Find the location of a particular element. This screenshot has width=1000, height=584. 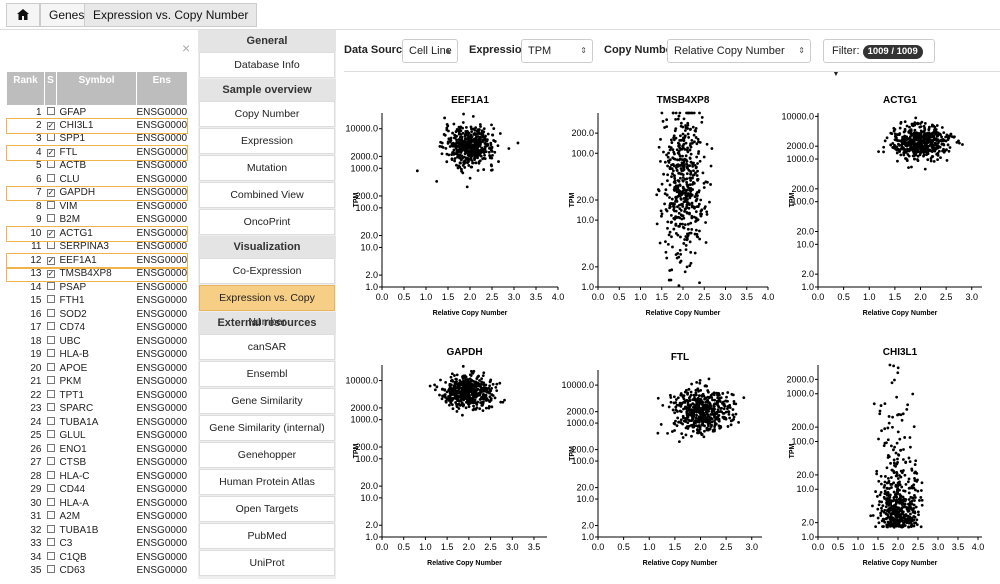

home-icon is located at coordinates (23, 15).